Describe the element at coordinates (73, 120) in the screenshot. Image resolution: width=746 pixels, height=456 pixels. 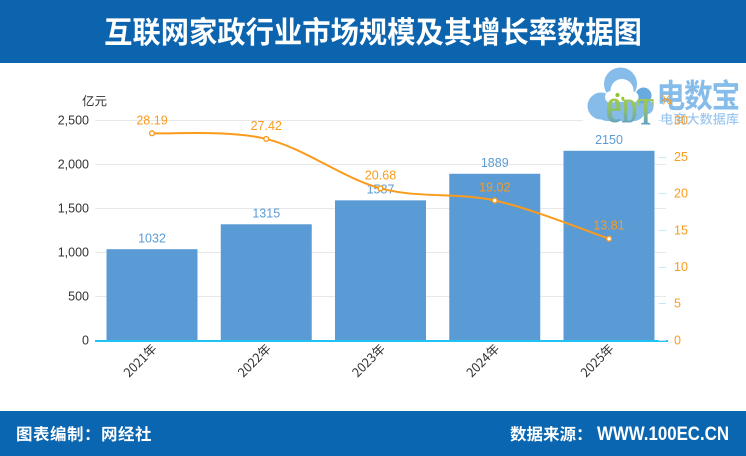
I see `svg-text: 2,500` at that location.